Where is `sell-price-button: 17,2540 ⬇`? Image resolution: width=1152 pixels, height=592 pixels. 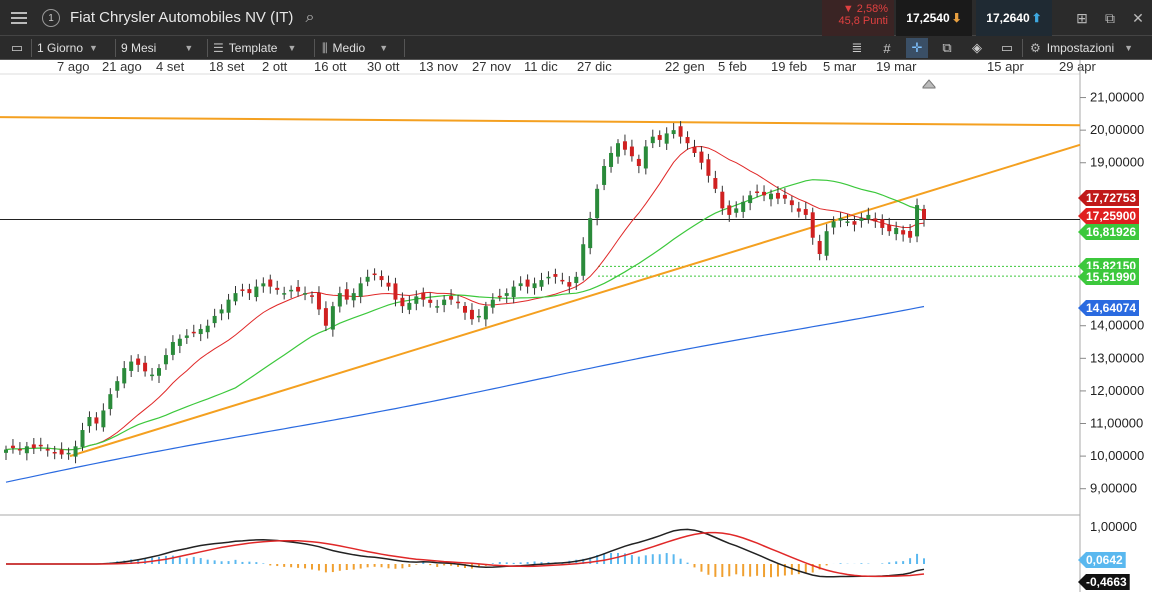
sell-price-button: 17,2540 ⬇ is located at coordinates (934, 18).